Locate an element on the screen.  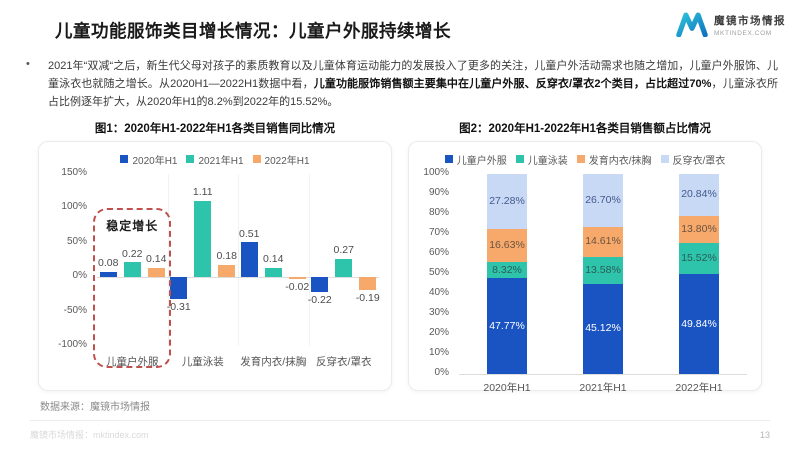
y-axis-tick-label: -50% is located at coordinates (75, 310).